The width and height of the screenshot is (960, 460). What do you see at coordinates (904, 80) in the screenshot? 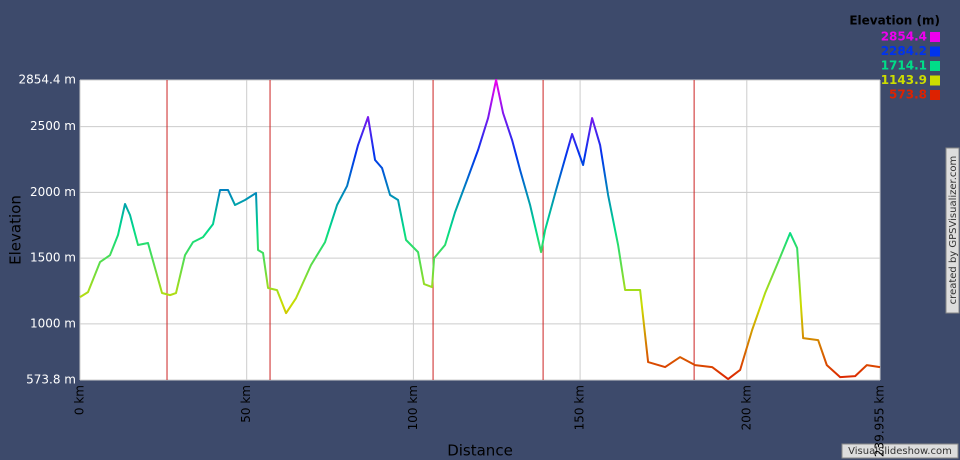
I see `legend-label: 1143.9` at bounding box center [904, 80].